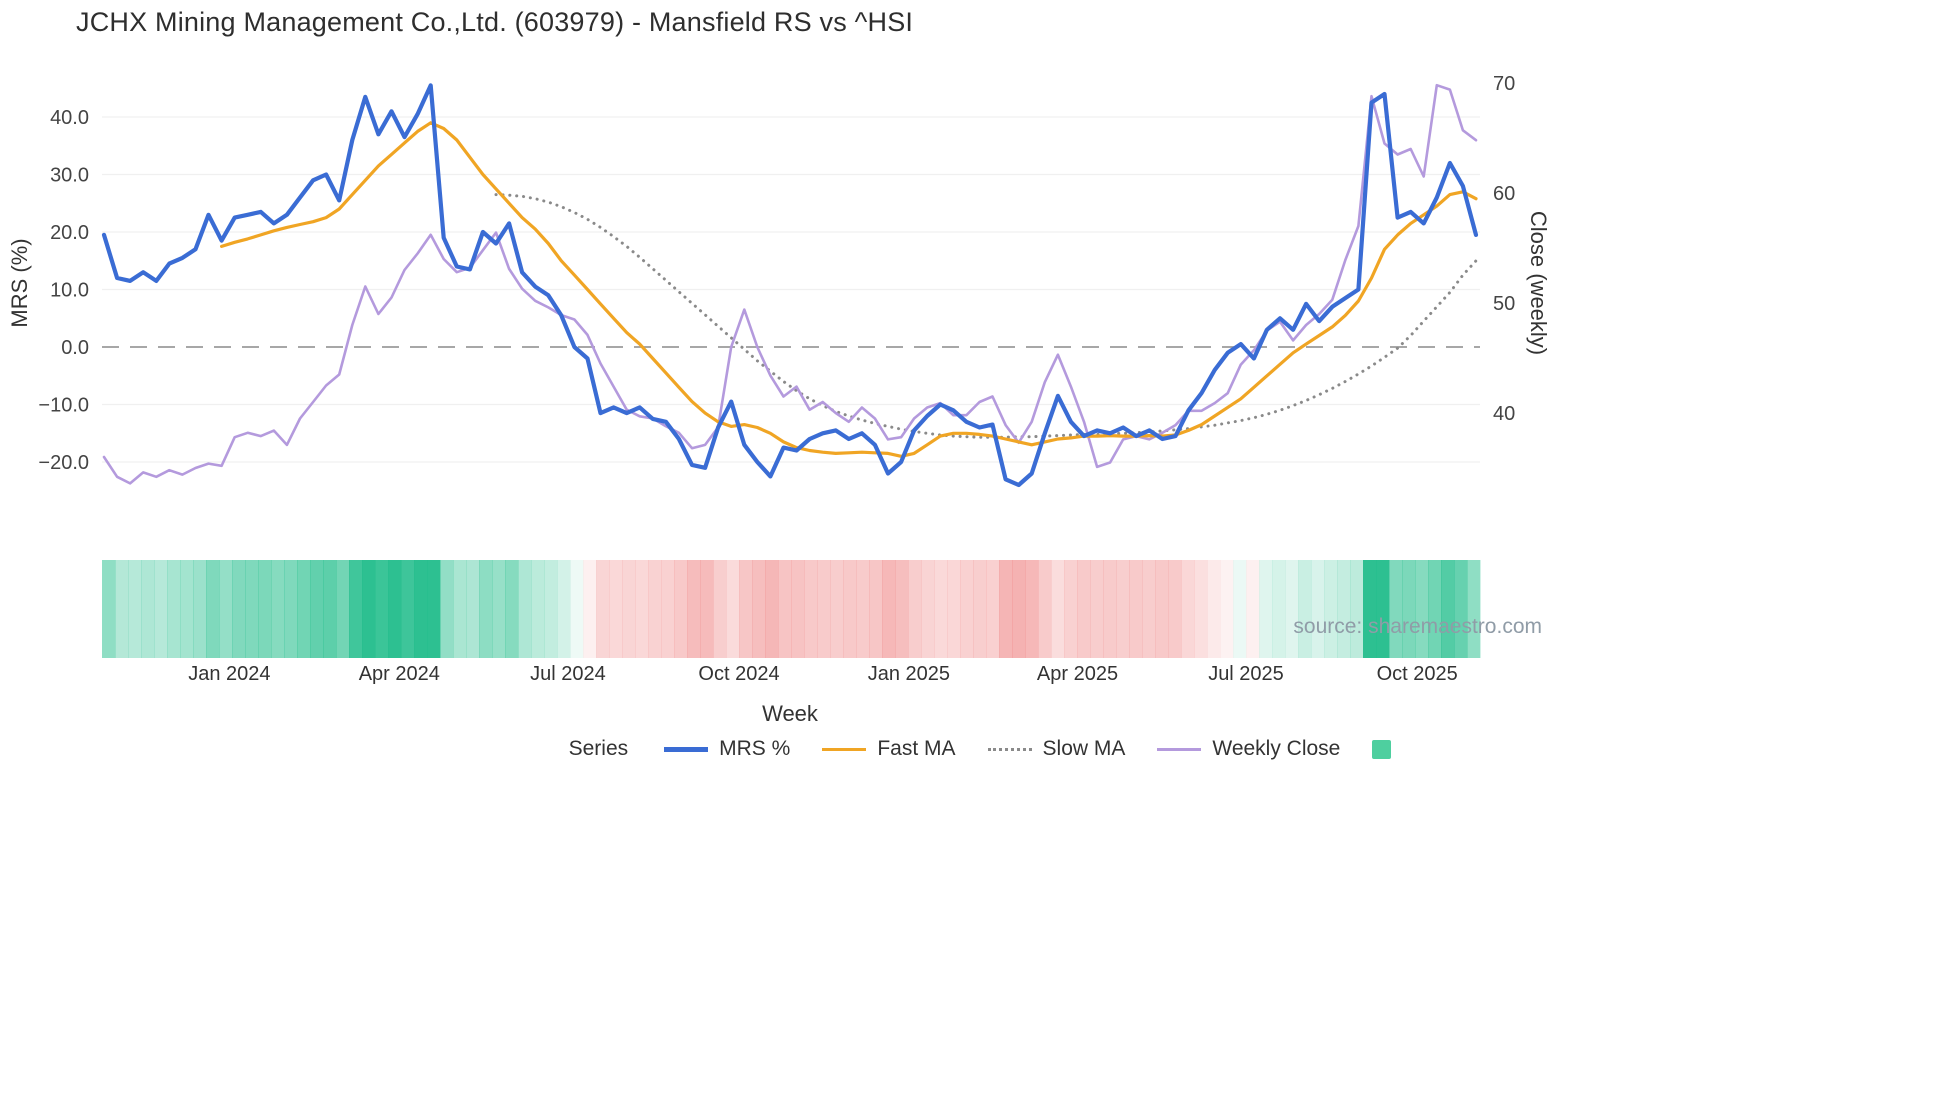  Describe the element at coordinates (791, 609) in the screenshot. I see `strength-strip` at that location.